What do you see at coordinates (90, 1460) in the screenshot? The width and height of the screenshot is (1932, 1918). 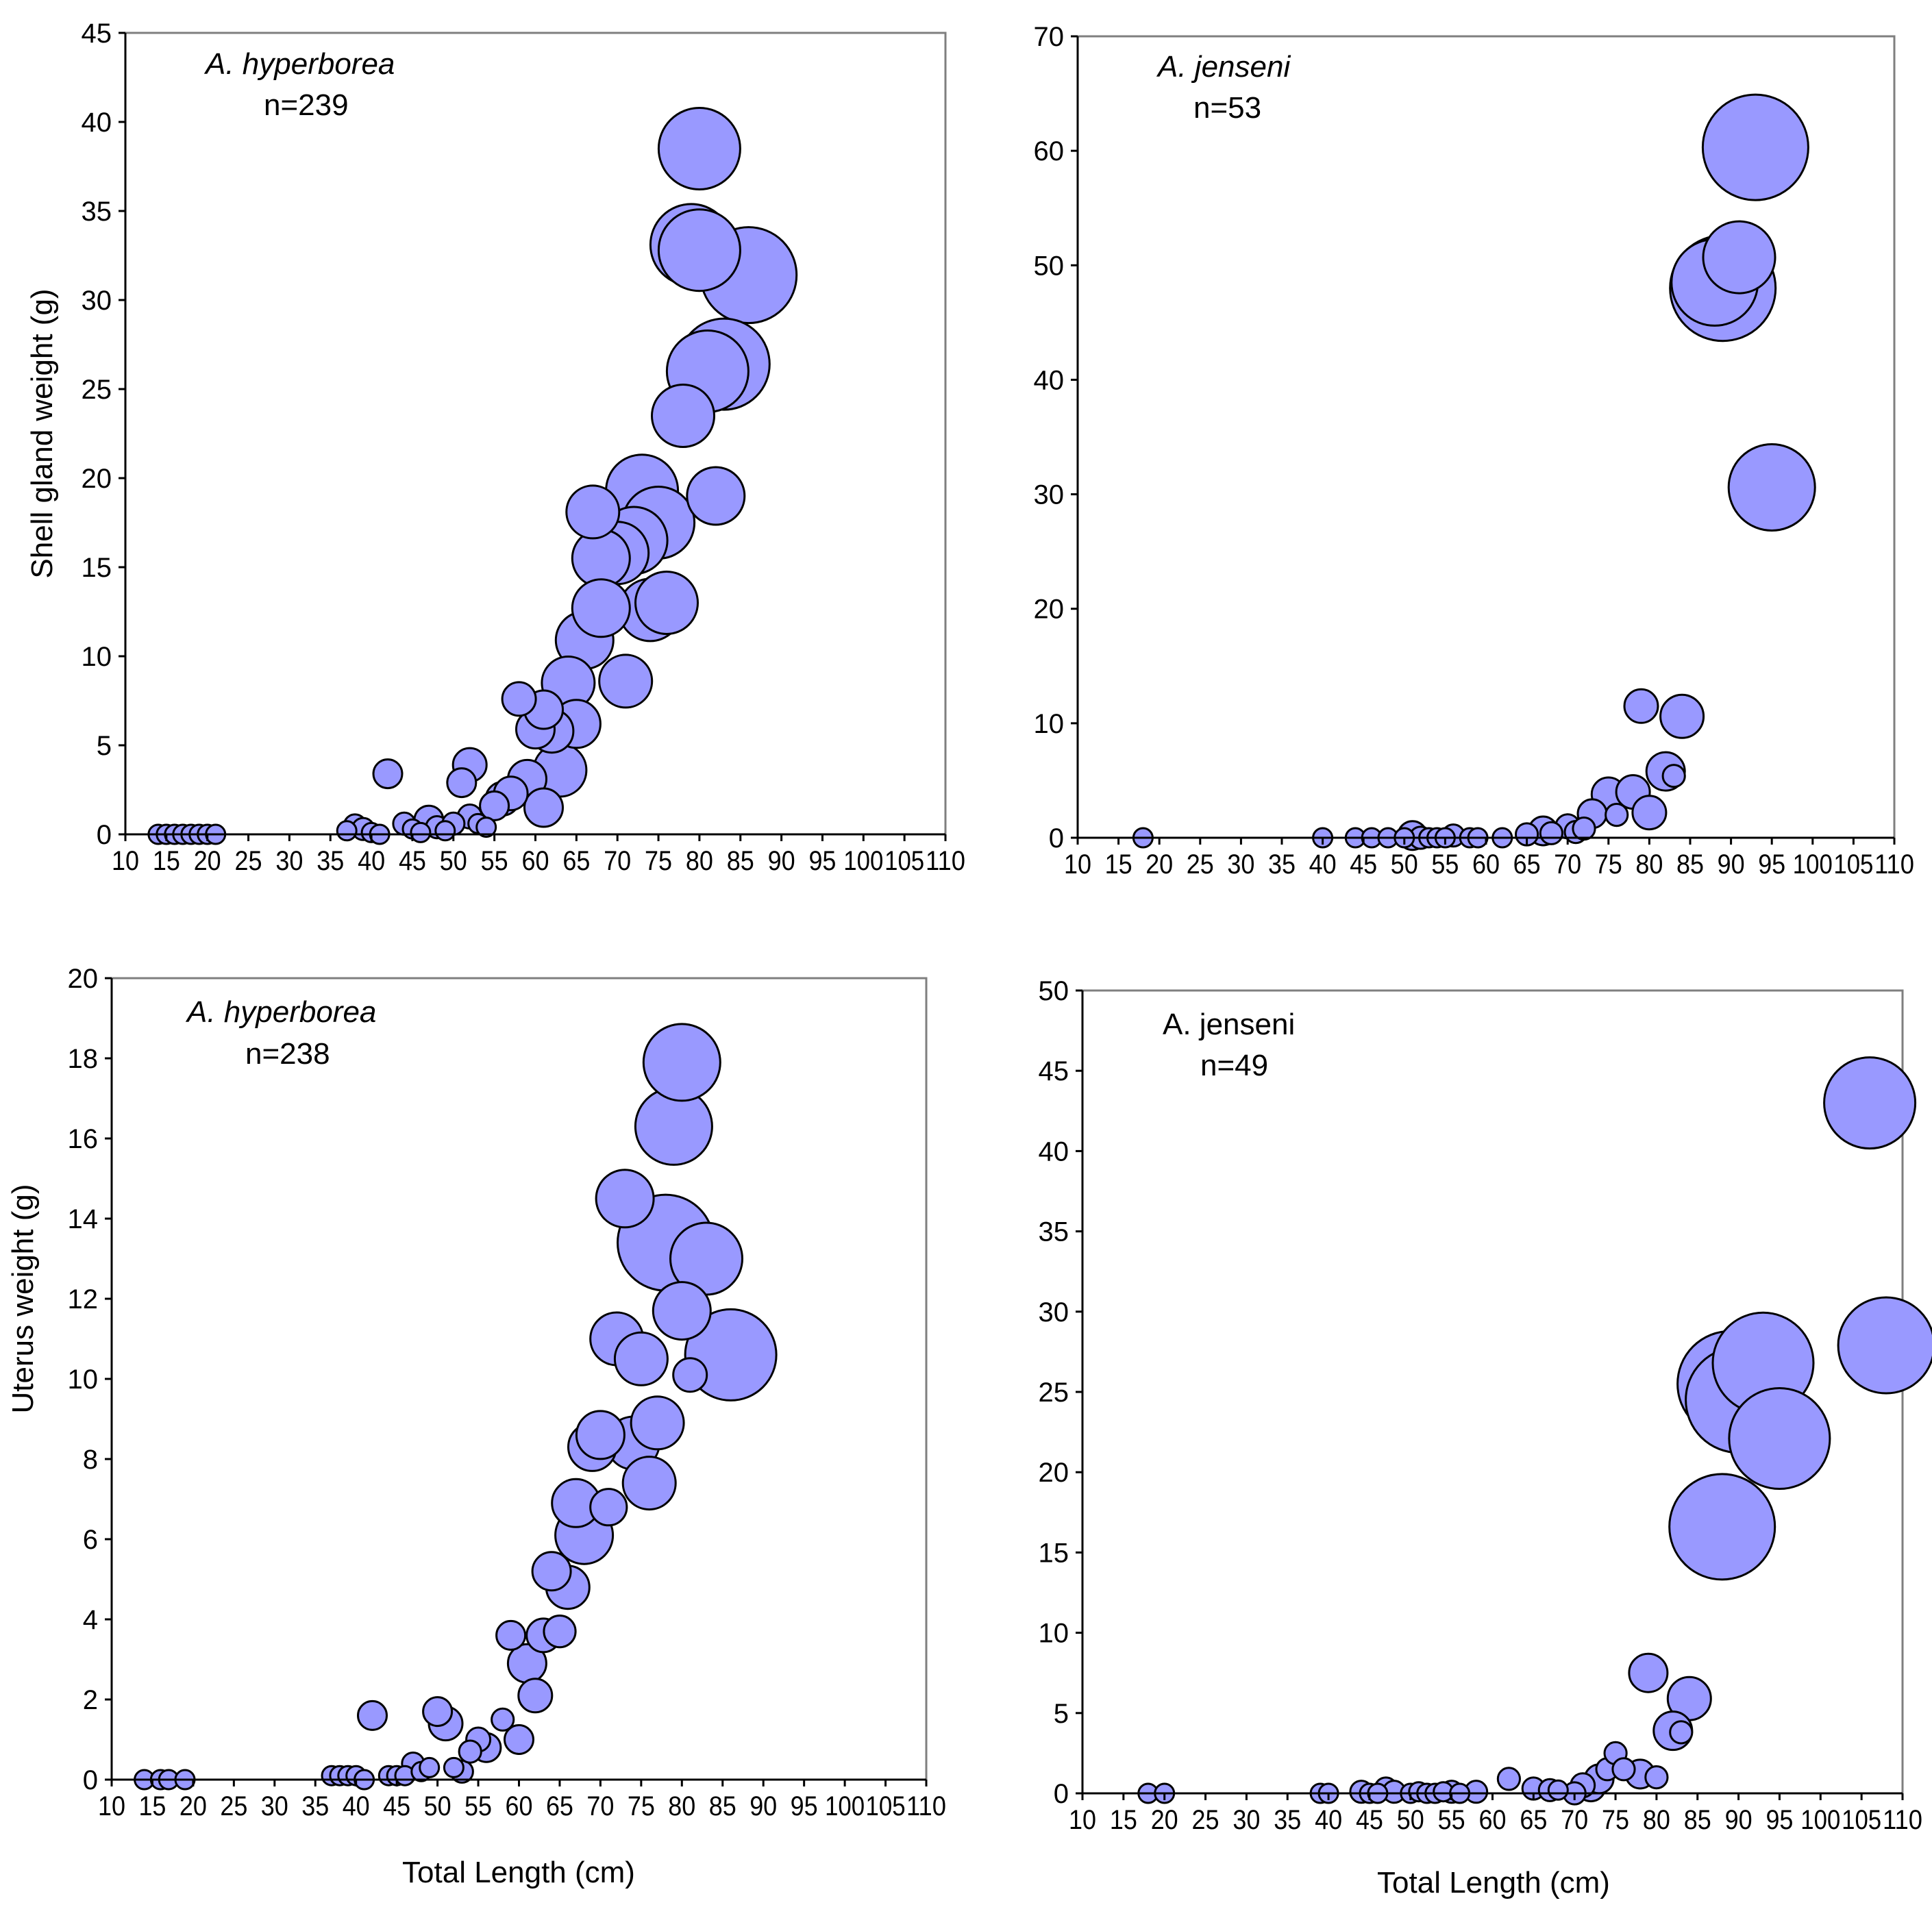 I see `y-tick-label: 8` at bounding box center [90, 1460].